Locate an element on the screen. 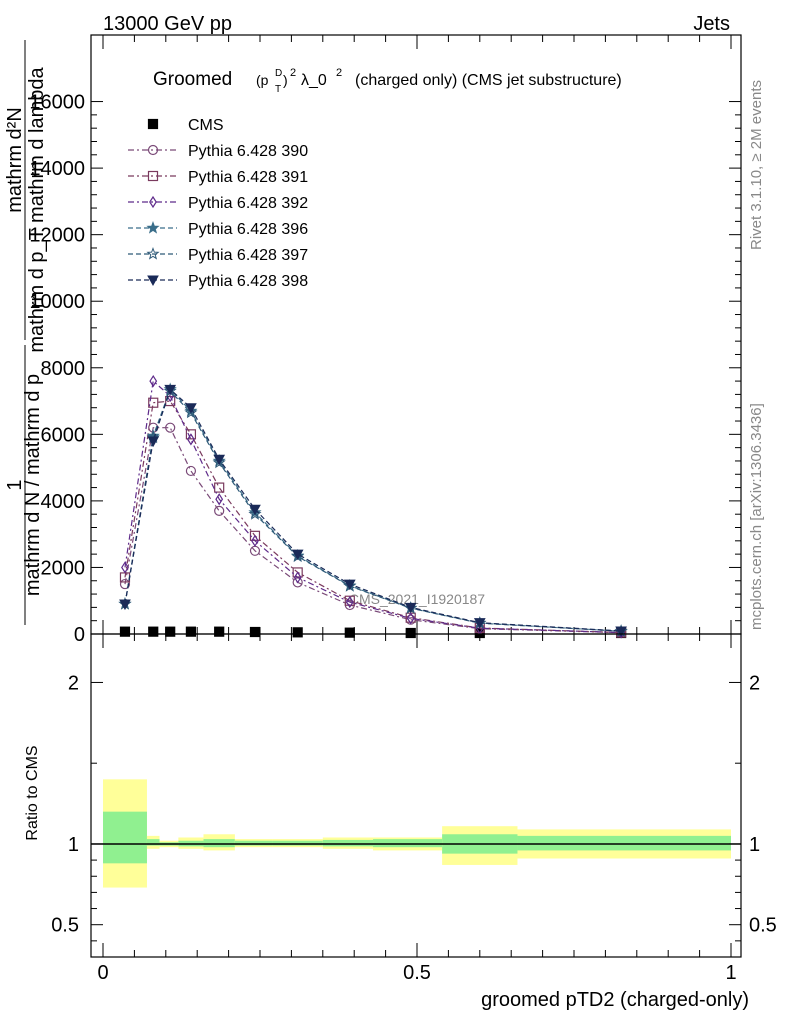 The height and width of the screenshot is (1024, 786). y-tick-label: 8000 is located at coordinates (63, 369).